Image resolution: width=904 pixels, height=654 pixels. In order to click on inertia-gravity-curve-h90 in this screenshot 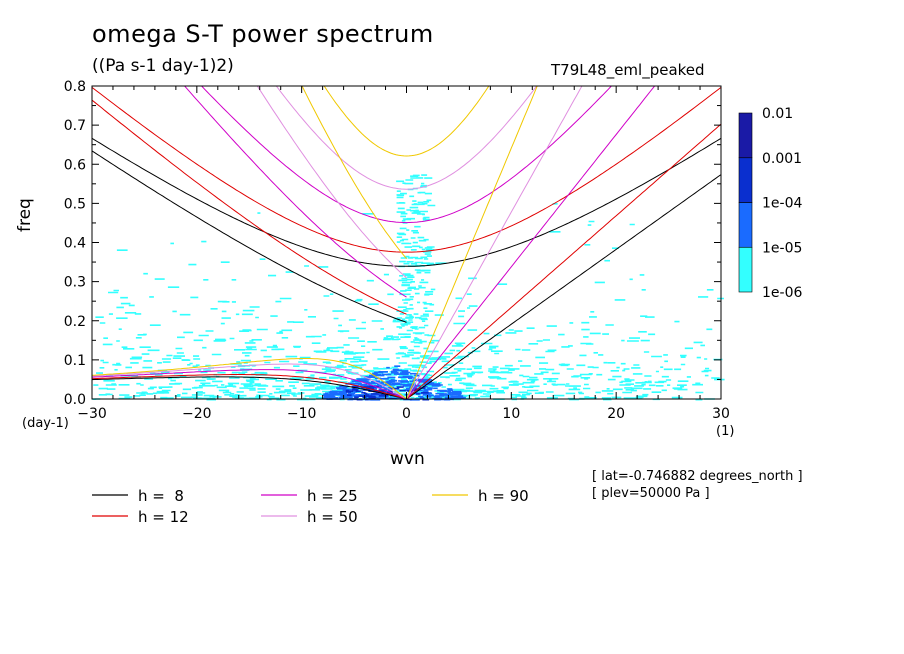, I will do `click(406, 121)`.